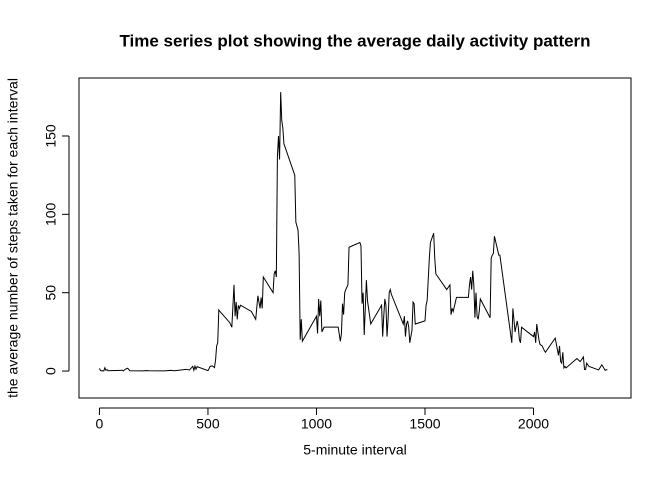  Describe the element at coordinates (51, 136) in the screenshot. I see `y-tick-label: 150` at that location.